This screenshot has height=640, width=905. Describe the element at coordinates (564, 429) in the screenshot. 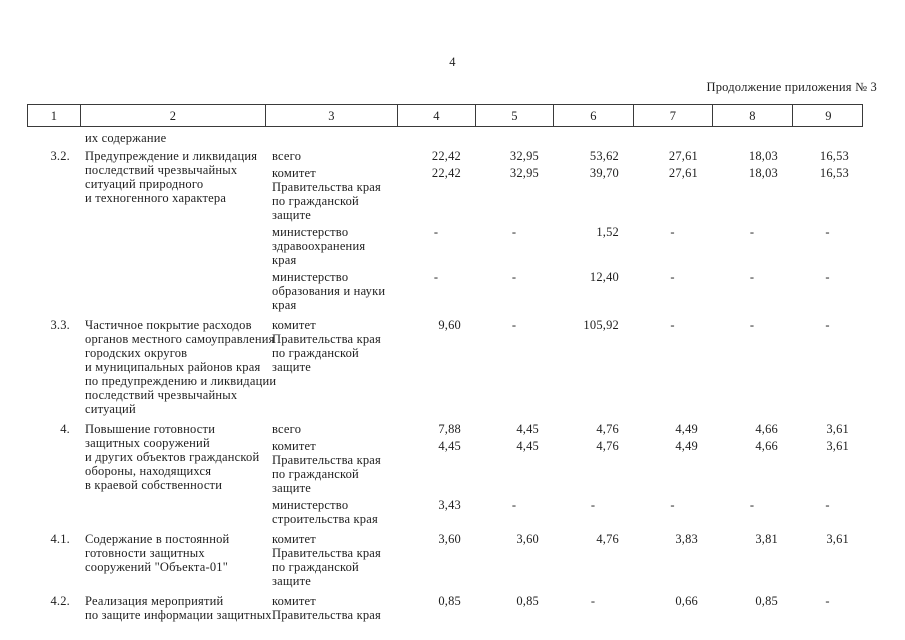

I see `funding-entry: всего 7,88 4,45 4,76 4,49 4,66 3,61` at that location.